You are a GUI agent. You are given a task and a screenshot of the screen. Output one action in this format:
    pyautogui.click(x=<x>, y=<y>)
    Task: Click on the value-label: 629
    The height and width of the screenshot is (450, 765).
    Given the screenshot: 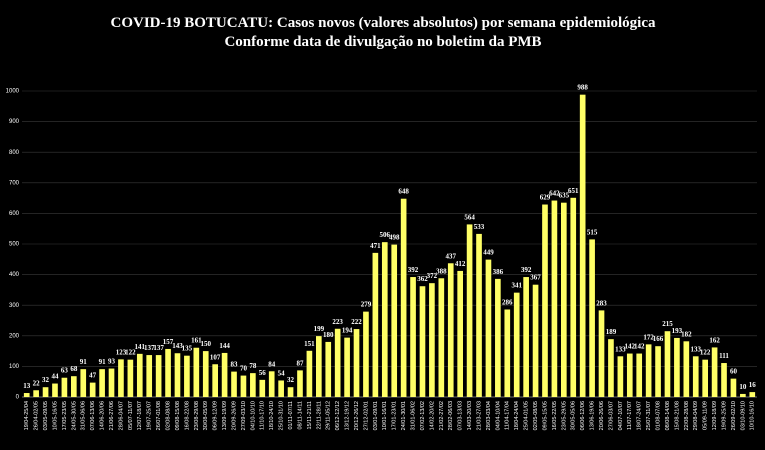 What is the action you would take?
    pyautogui.click(x=545, y=198)
    